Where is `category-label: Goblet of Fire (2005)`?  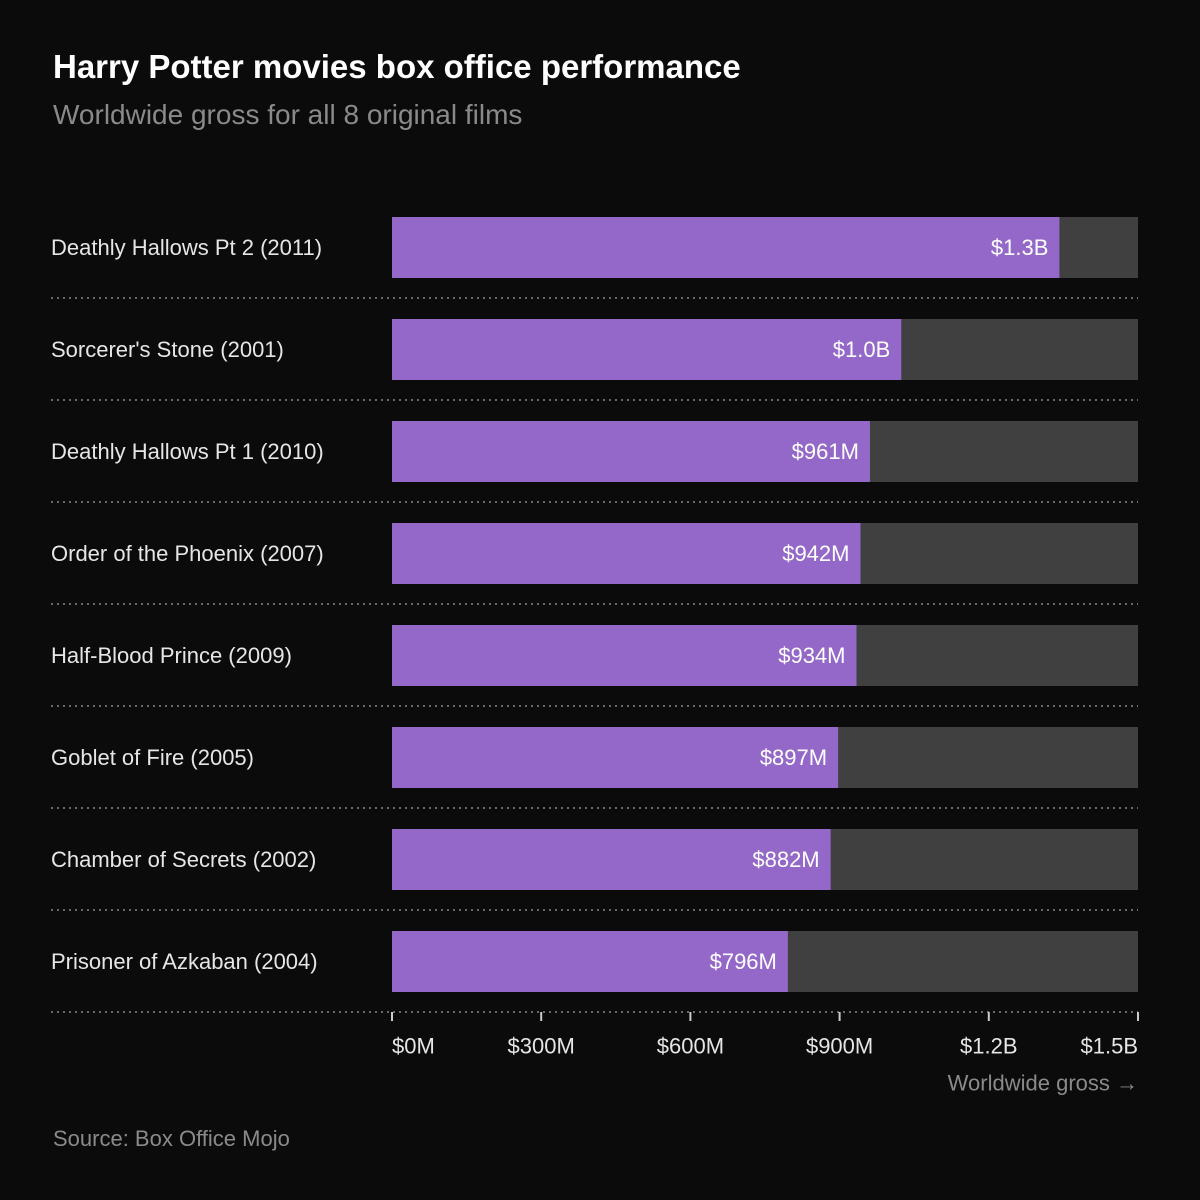 category-label: Goblet of Fire (2005) is located at coordinates (152, 757).